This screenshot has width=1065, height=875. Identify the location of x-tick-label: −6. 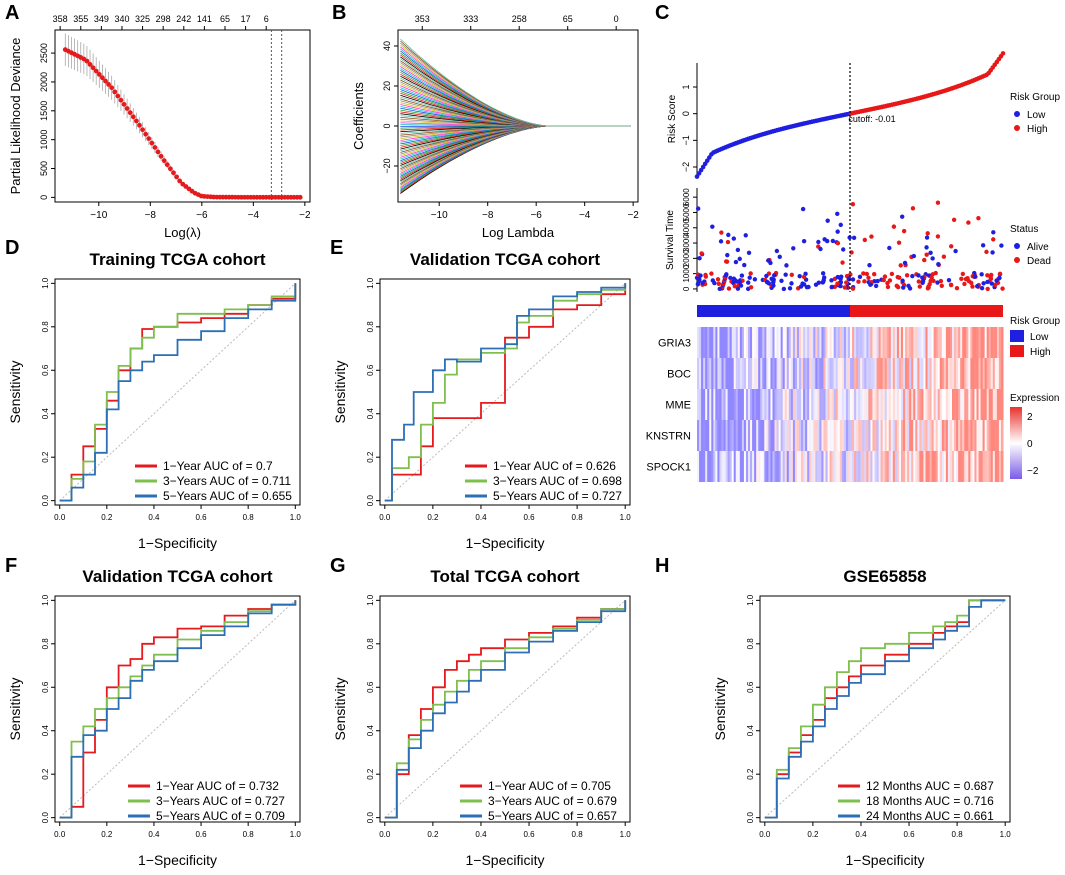
(202, 215).